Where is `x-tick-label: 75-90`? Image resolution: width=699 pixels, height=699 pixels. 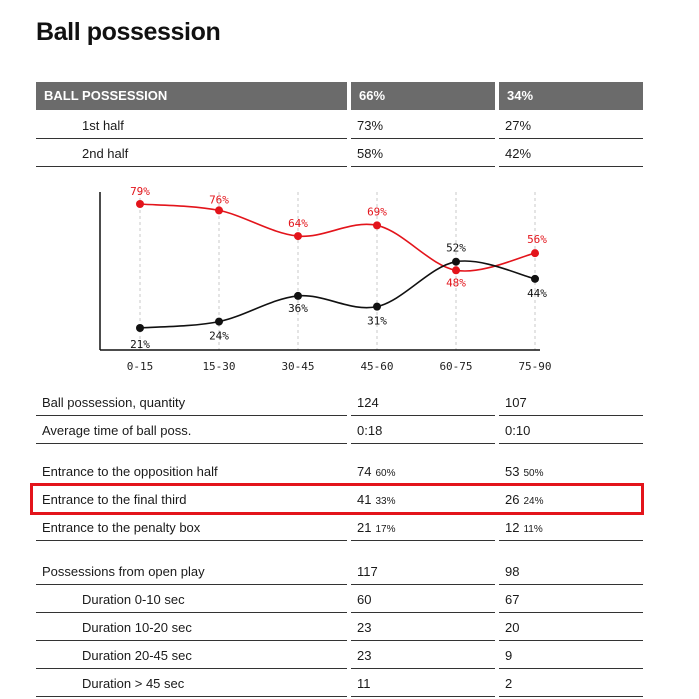 x-tick-label: 75-90 is located at coordinates (534, 366).